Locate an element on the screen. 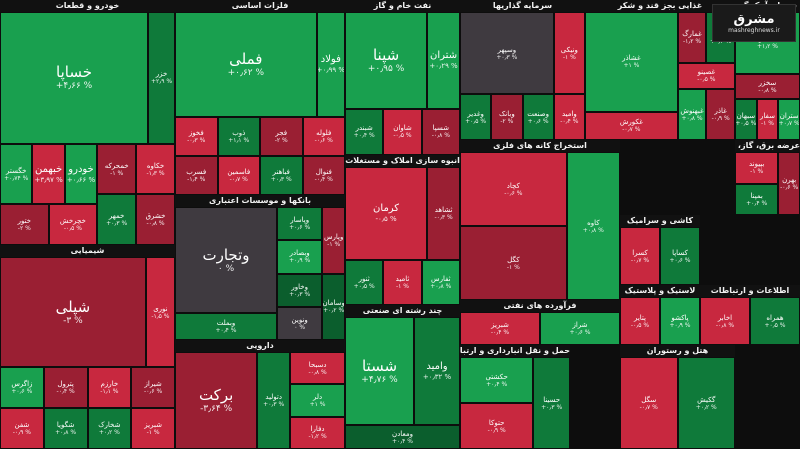 This screenshot has width=800, height=449. sector-block: هتل و رستوران سگل -۰٫۷ % گکیش +۰٫۲ % is located at coordinates (677, 397).